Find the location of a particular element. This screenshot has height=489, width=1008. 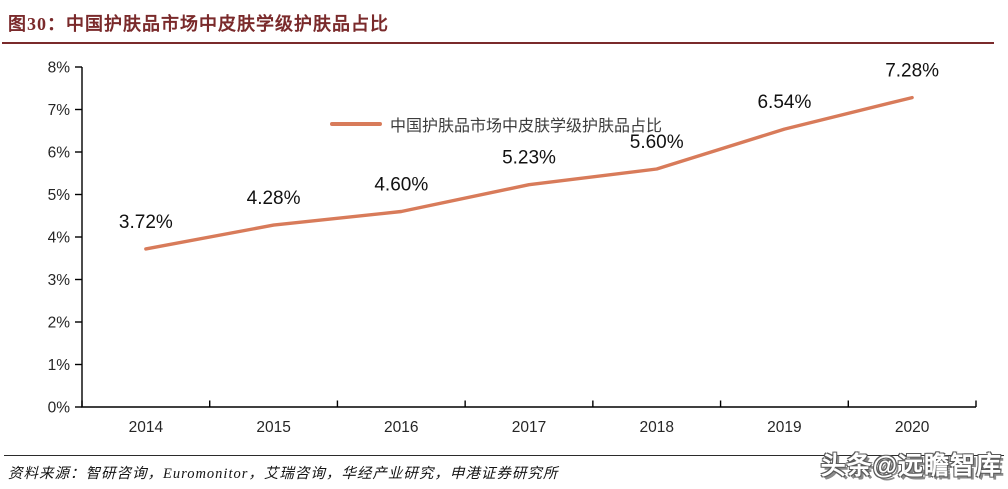

legend-label: 中国护肤品市场中皮肤学级护肤品占比 is located at coordinates (526, 126).